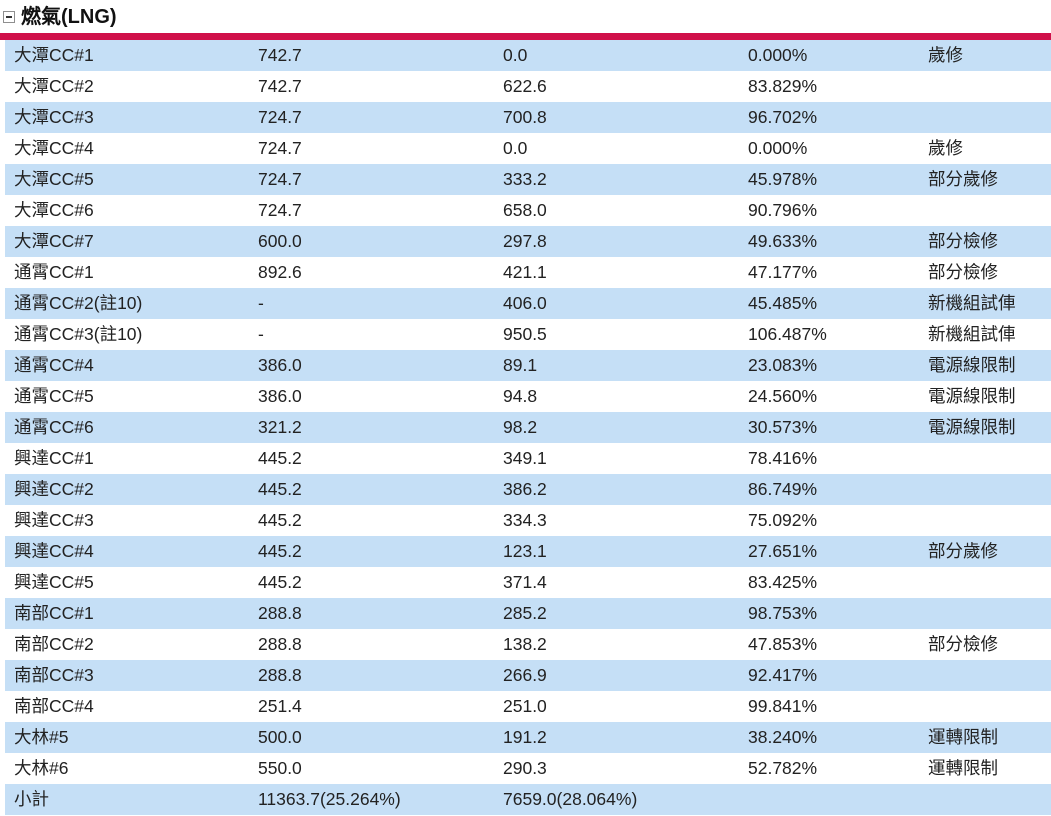 This screenshot has width=1051, height=816. I want to click on output-cell: 94.8, so click(520, 396).